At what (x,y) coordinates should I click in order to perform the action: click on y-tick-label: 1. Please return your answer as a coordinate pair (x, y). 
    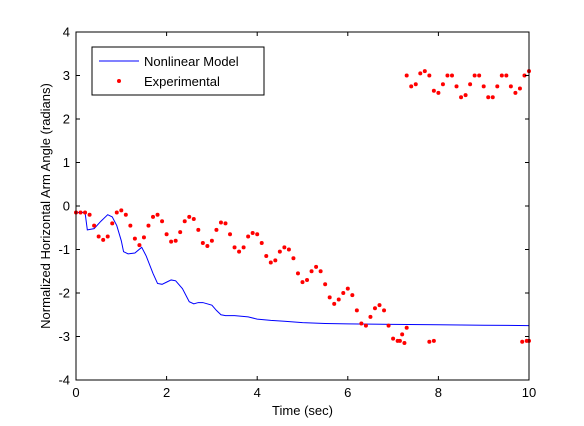
    Looking at the image, I should click on (66, 162).